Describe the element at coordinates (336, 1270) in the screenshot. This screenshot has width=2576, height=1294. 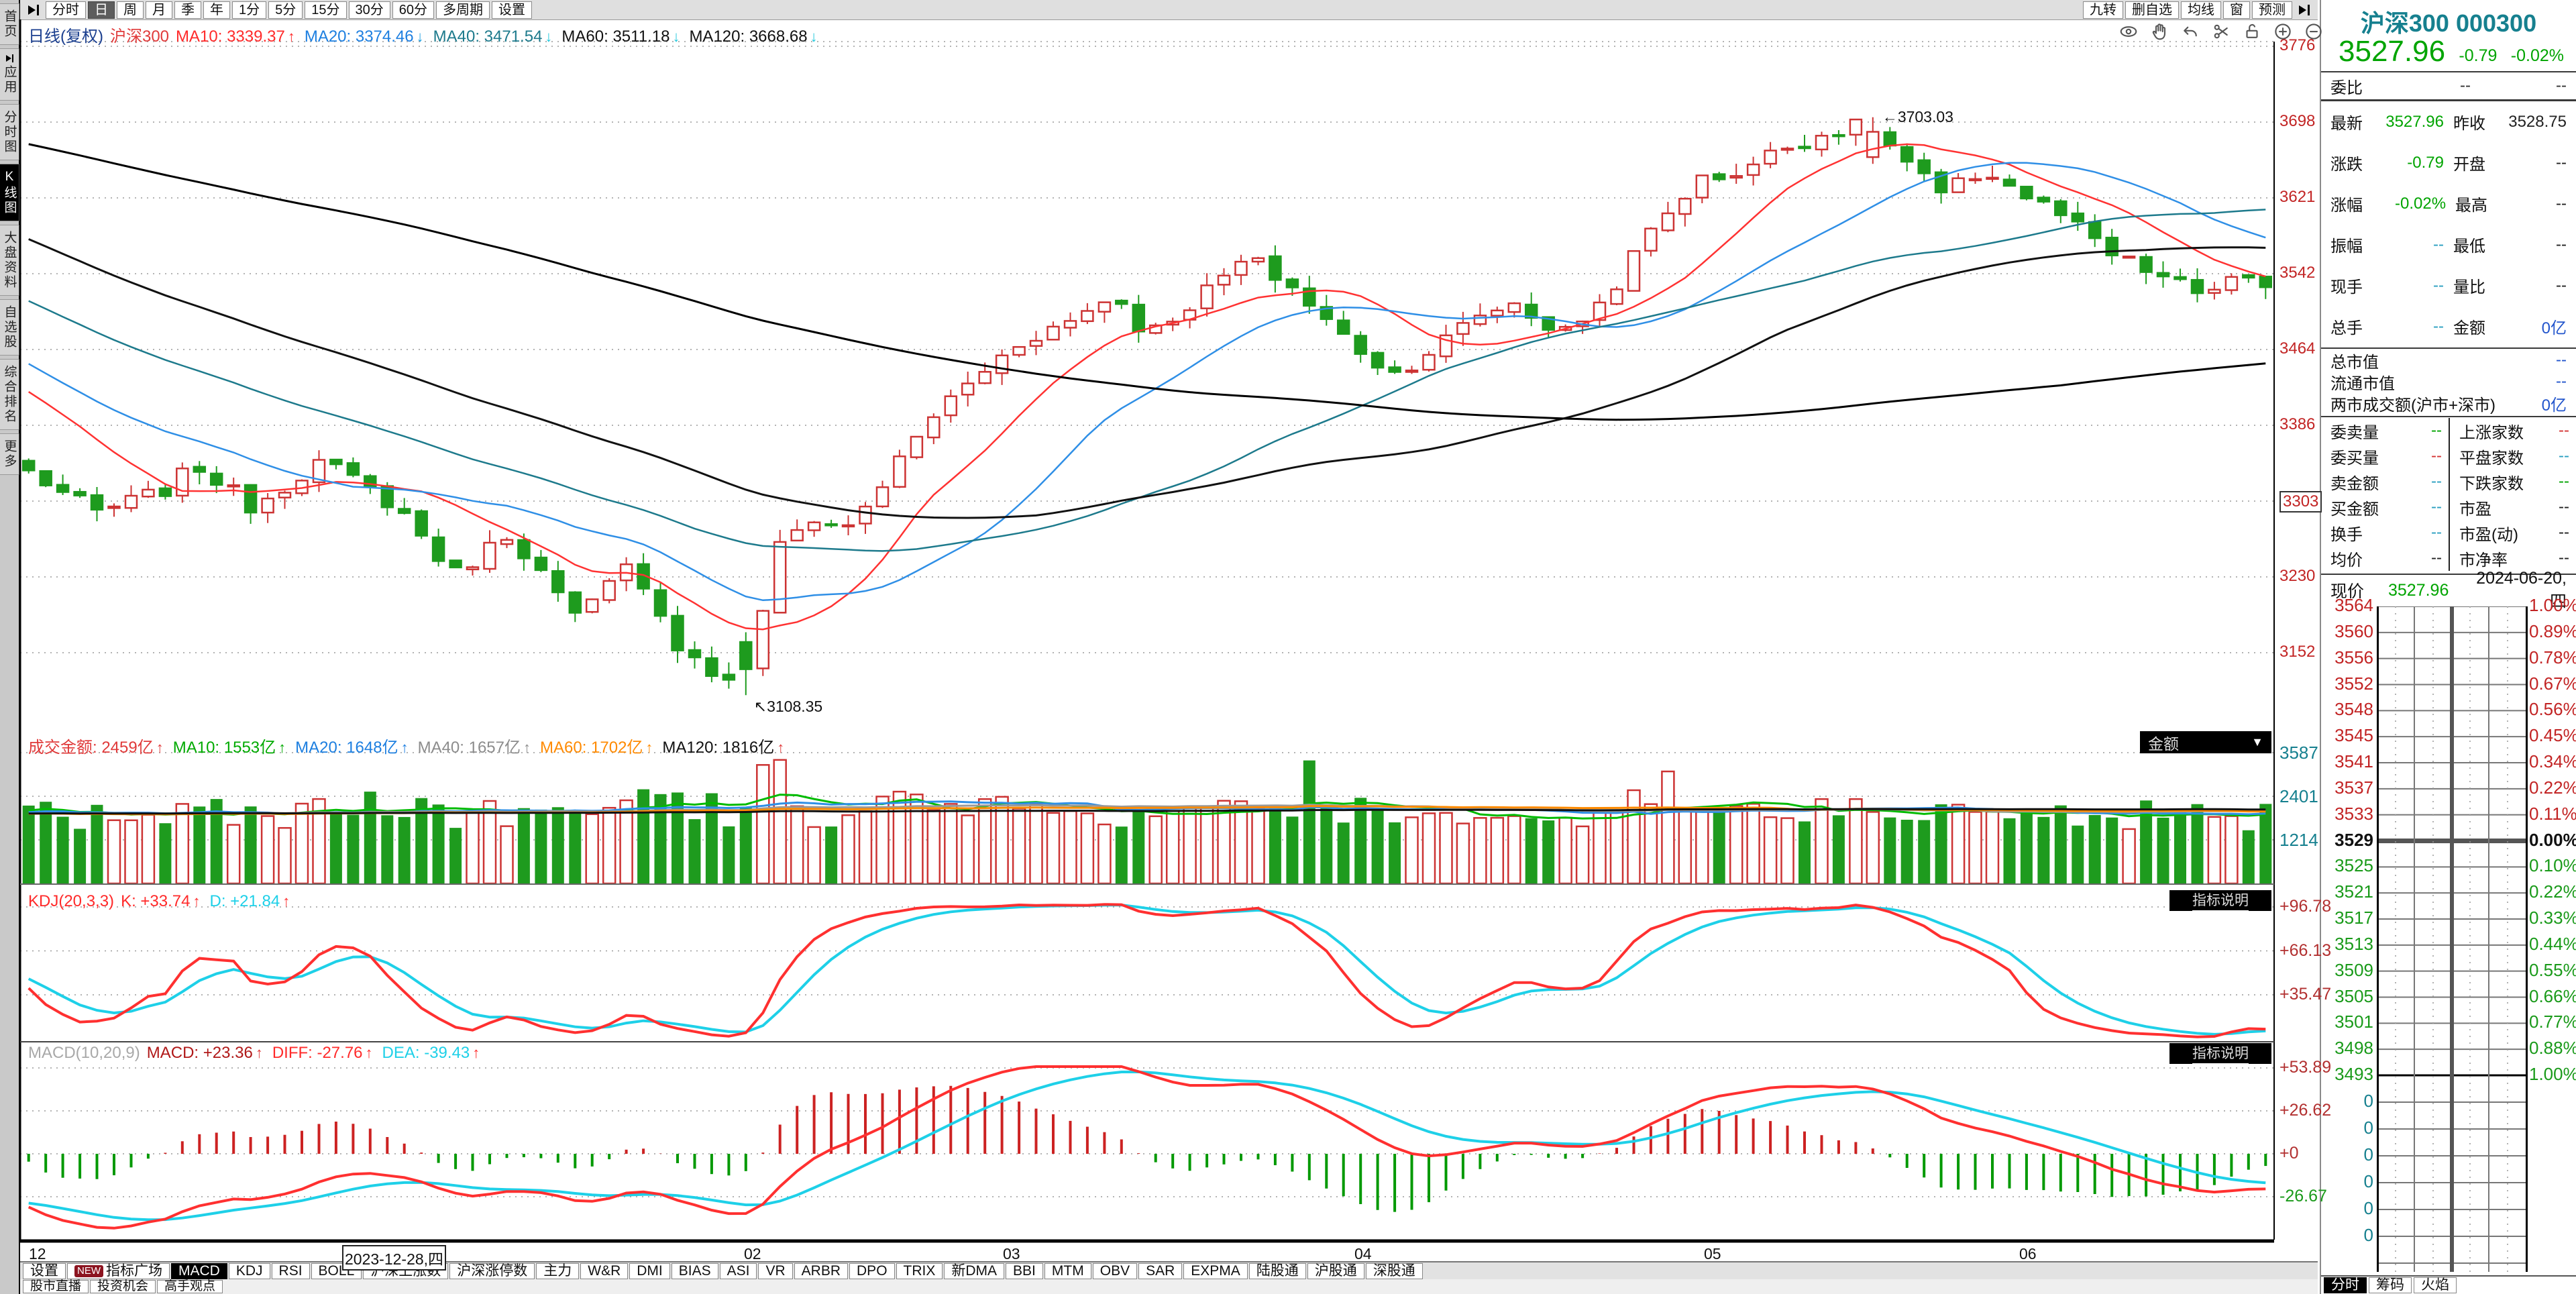
I see `indicator-tab-BOLL: BOLL` at that location.